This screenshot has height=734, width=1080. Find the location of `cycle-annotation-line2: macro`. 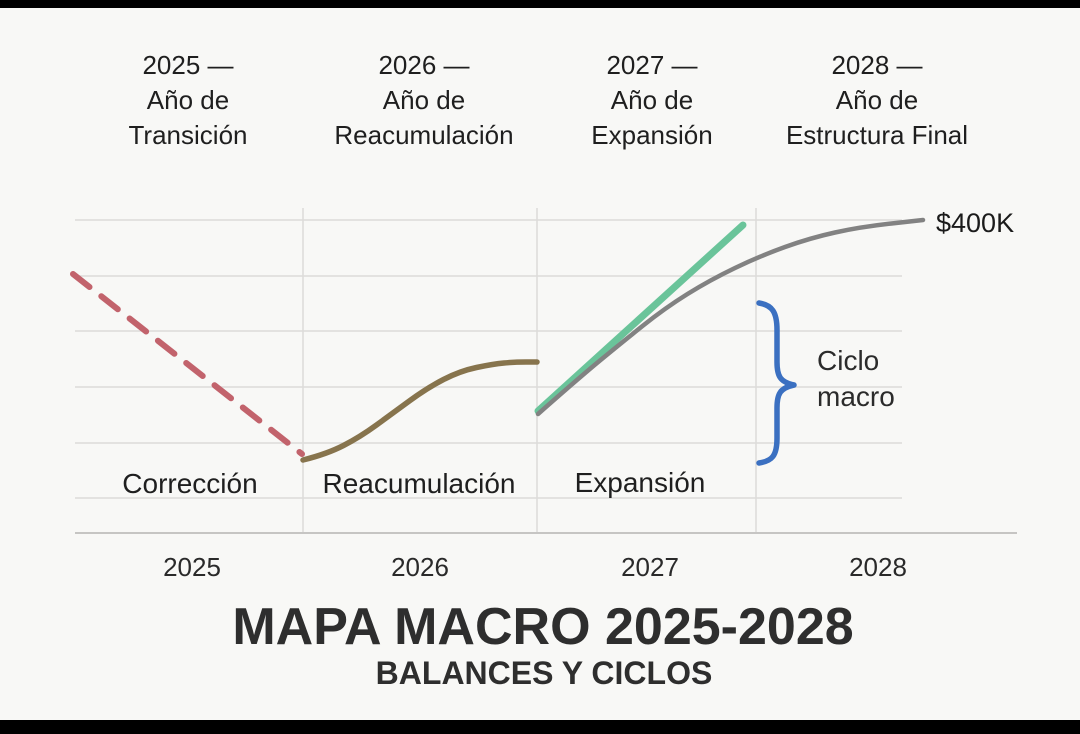

cycle-annotation-line2: macro is located at coordinates (856, 396).